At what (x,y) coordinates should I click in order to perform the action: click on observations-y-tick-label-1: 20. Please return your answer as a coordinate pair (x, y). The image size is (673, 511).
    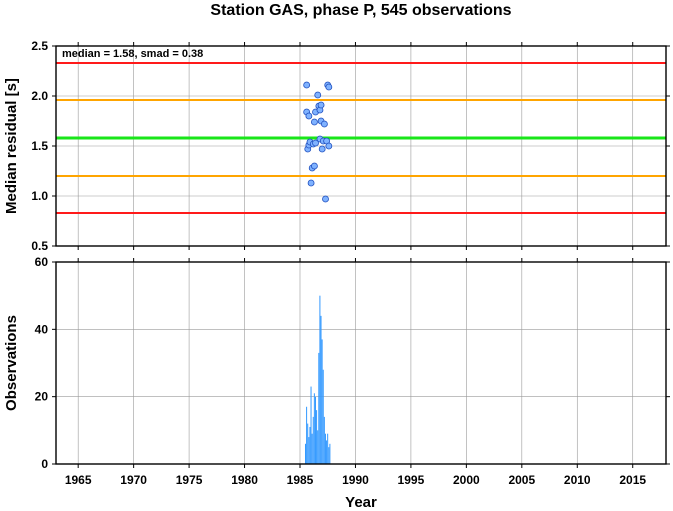
    Looking at the image, I should click on (42, 397).